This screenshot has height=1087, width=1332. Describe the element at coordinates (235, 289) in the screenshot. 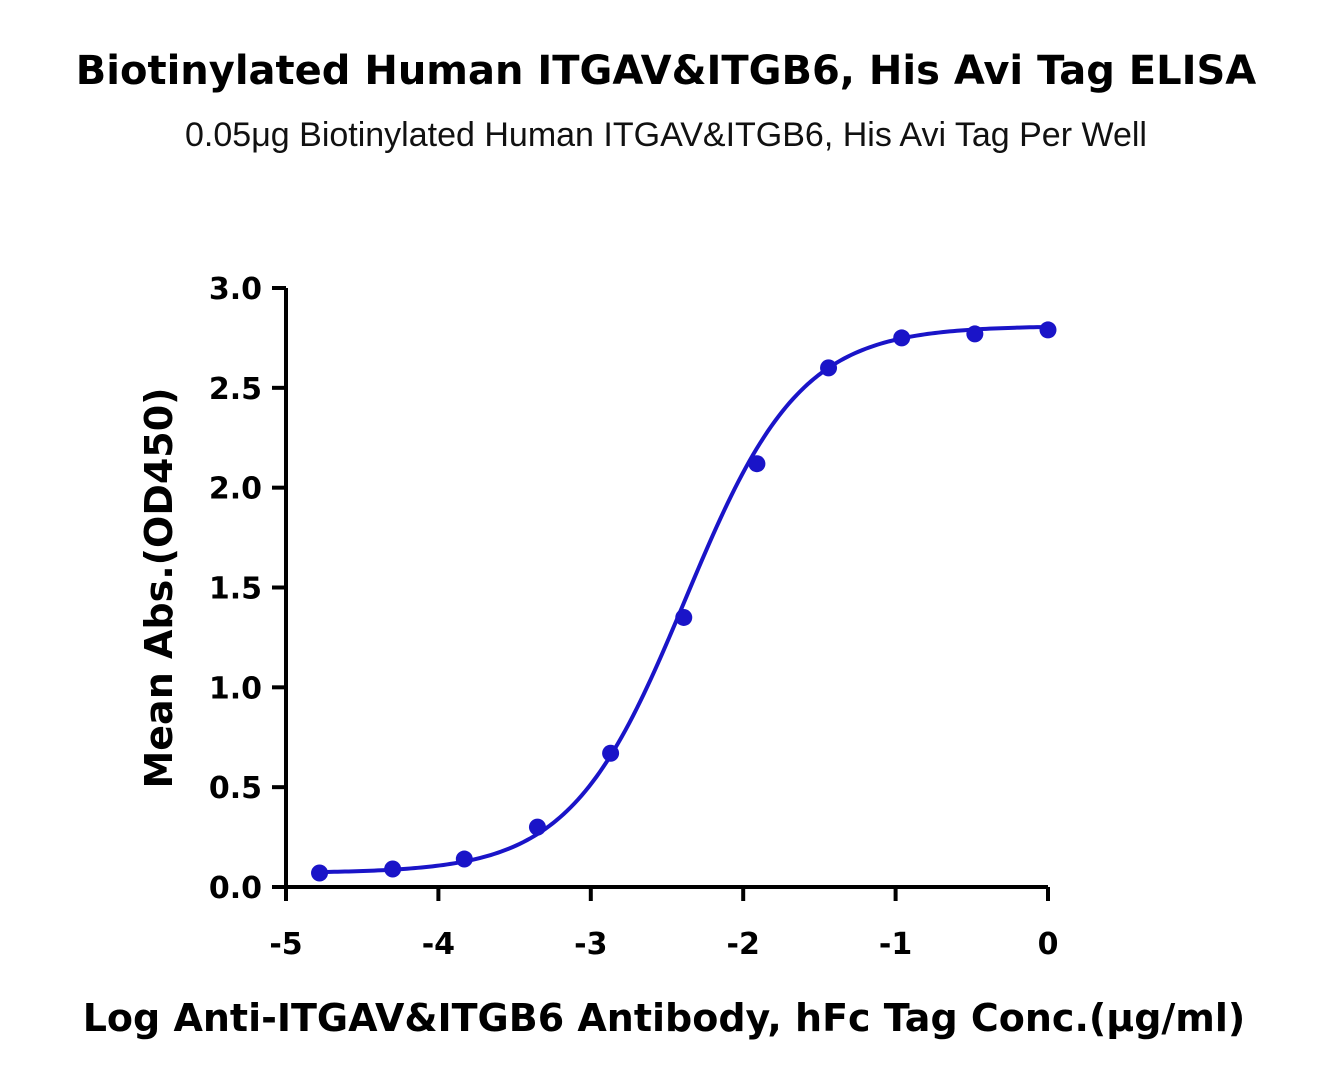

I see `y-tick-label: 3.0` at that location.